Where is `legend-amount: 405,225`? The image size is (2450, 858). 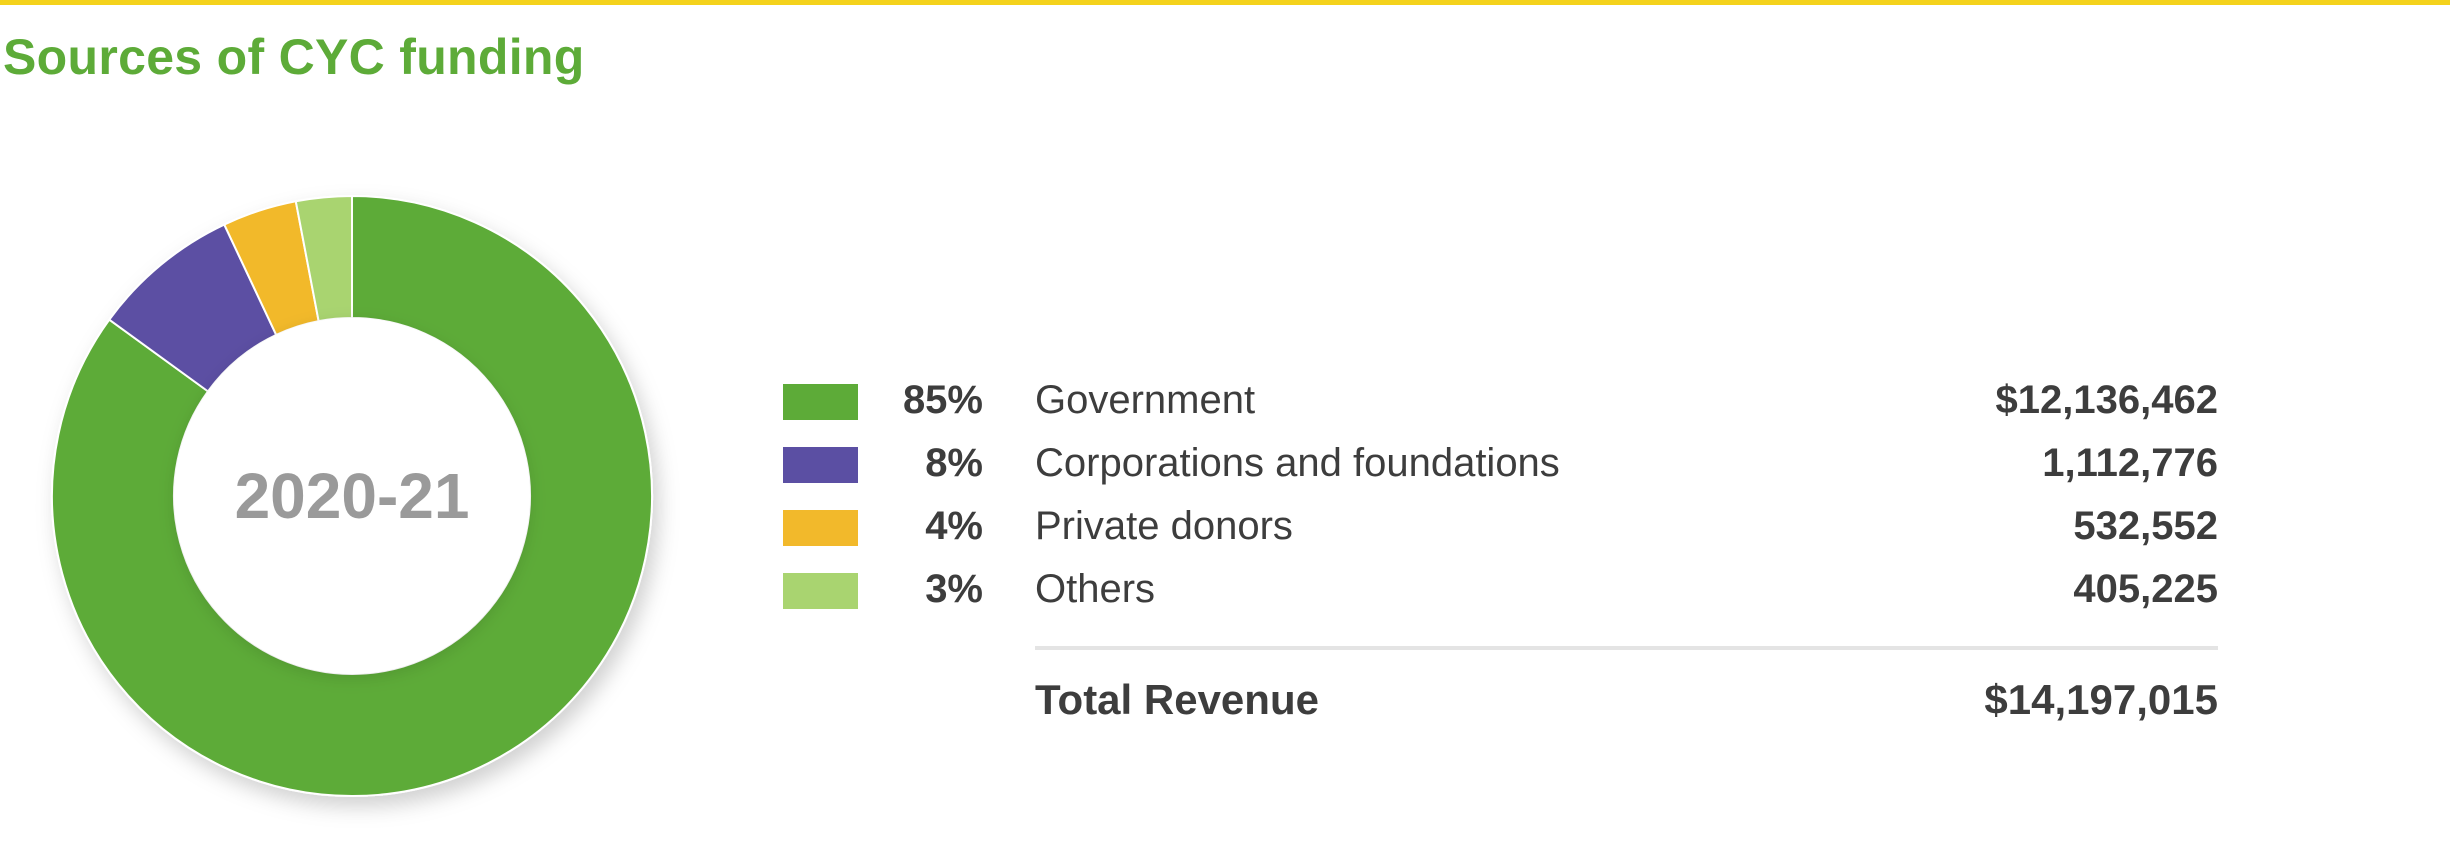
legend-amount: 405,225 is located at coordinates (2145, 589).